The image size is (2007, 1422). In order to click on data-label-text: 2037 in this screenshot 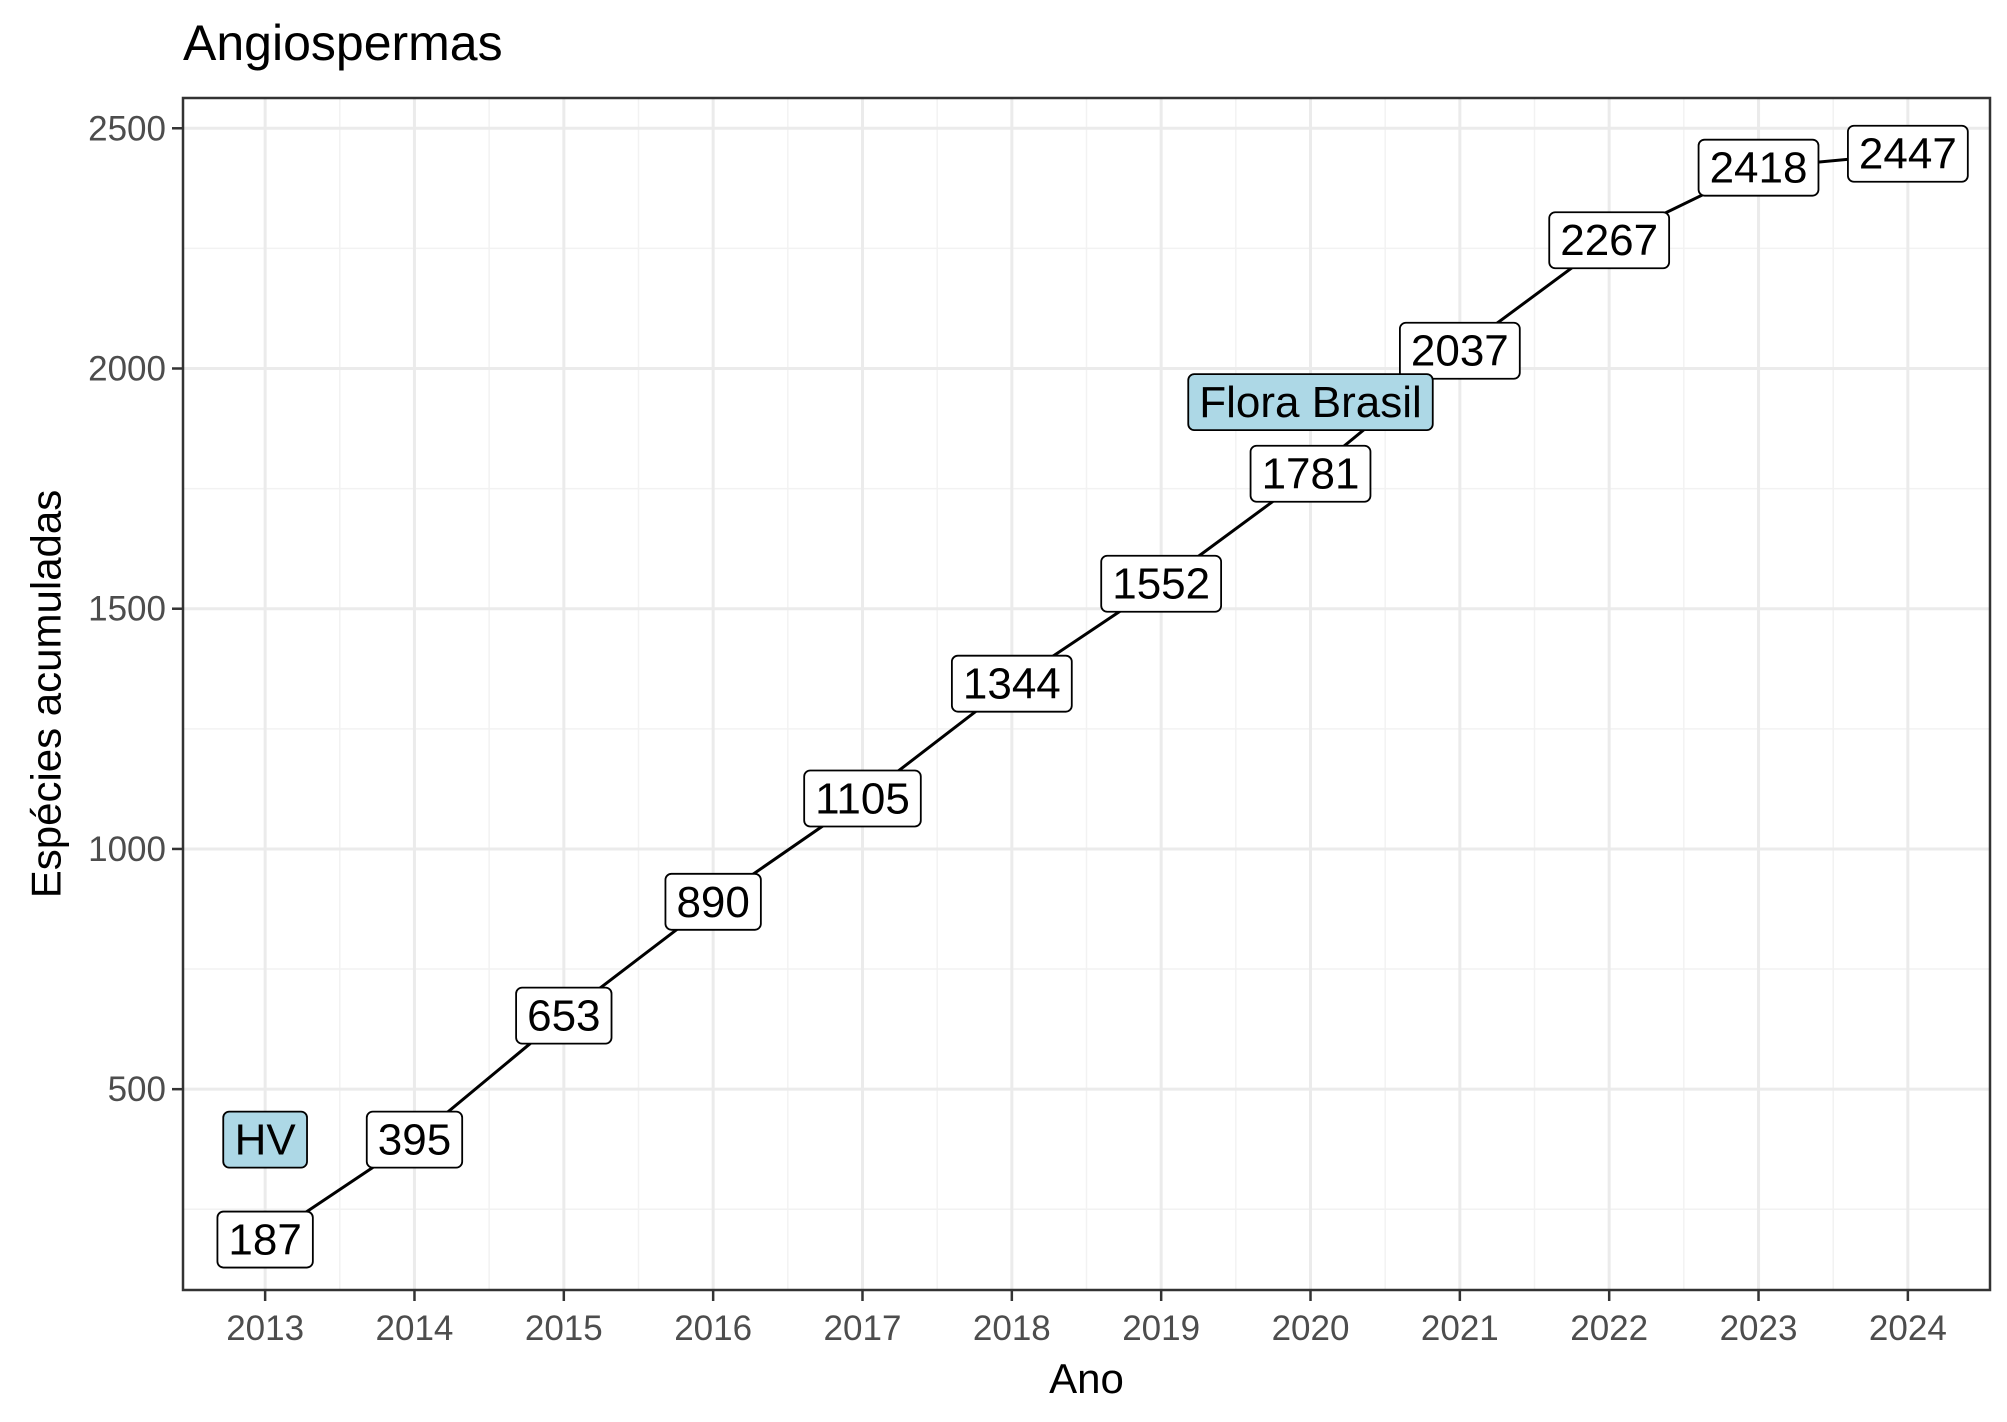, I will do `click(1460, 351)`.